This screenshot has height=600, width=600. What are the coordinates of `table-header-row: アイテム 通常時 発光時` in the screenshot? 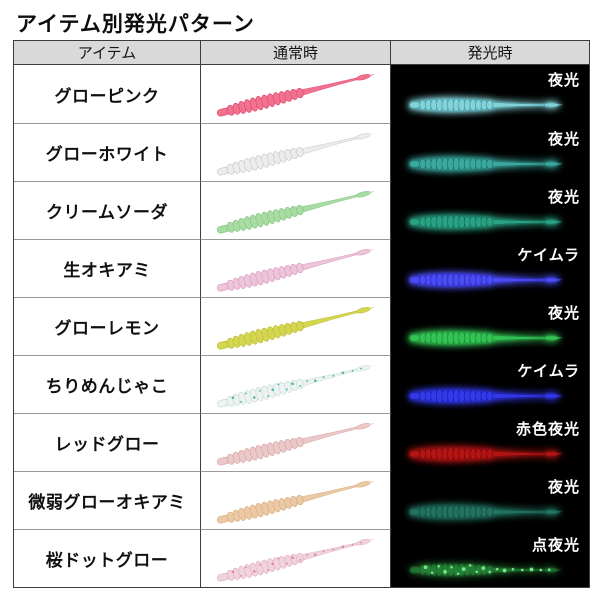 It's located at (301, 53).